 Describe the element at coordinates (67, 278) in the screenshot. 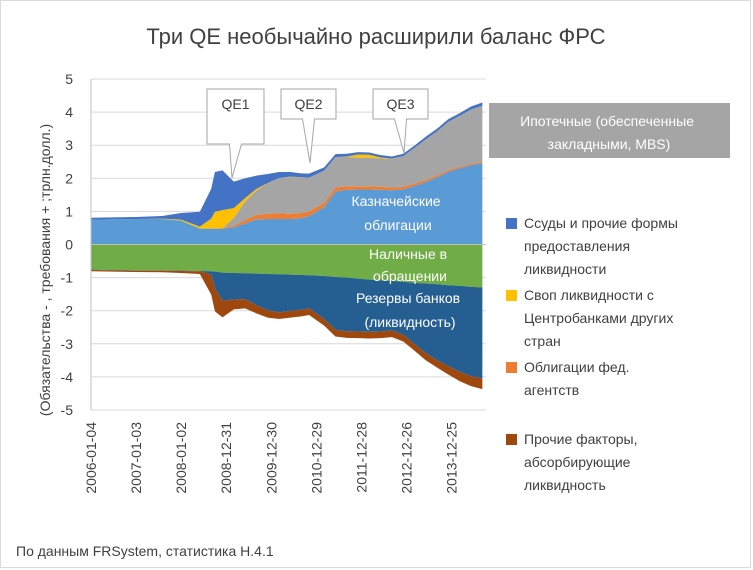

I see `y-tick-label: -1` at that location.